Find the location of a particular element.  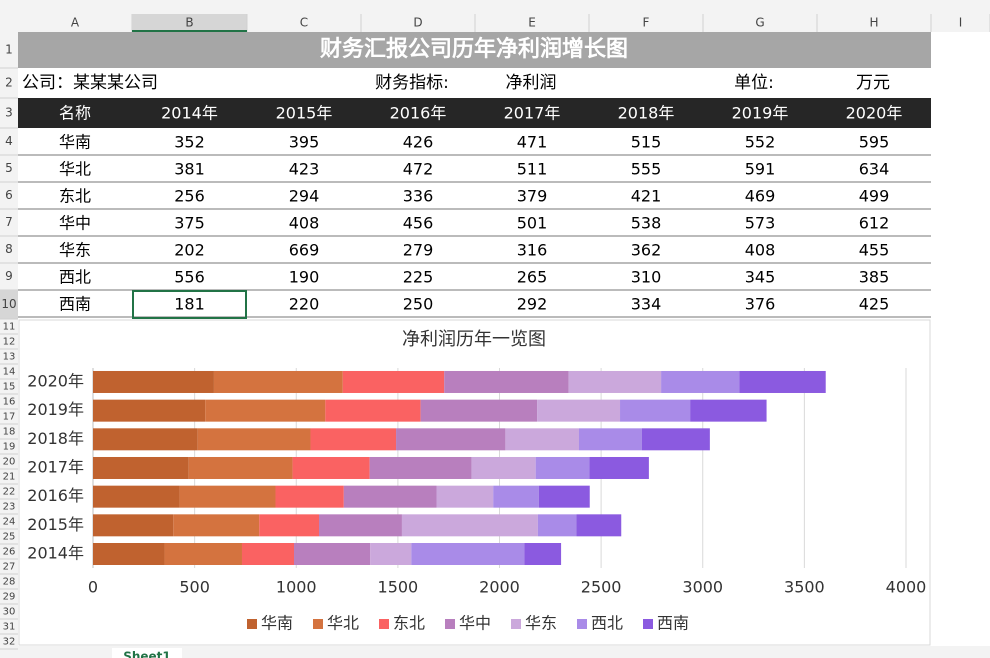

table-cell: 634 is located at coordinates (874, 169).